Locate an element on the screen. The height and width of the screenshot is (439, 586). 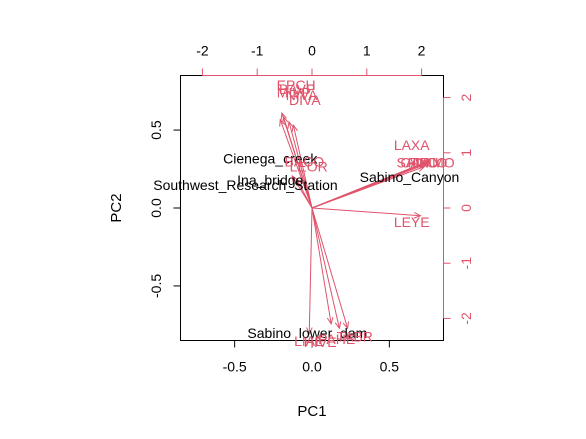
top-tick-label: 1 is located at coordinates (367, 51).